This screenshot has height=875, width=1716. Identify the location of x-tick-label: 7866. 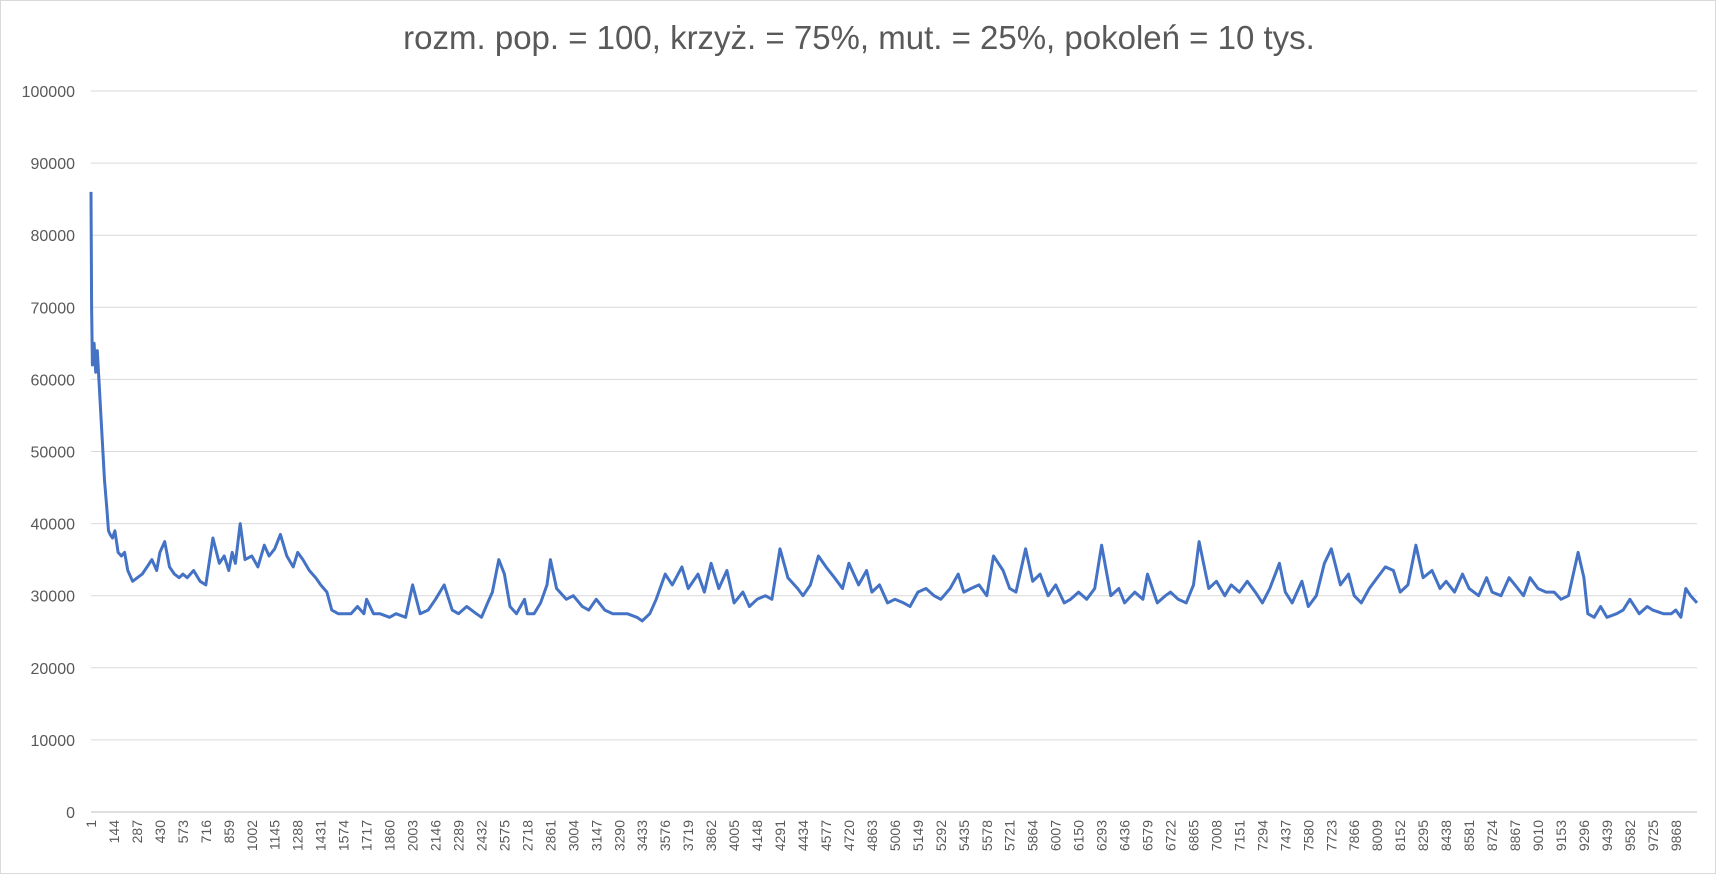
(1354, 835).